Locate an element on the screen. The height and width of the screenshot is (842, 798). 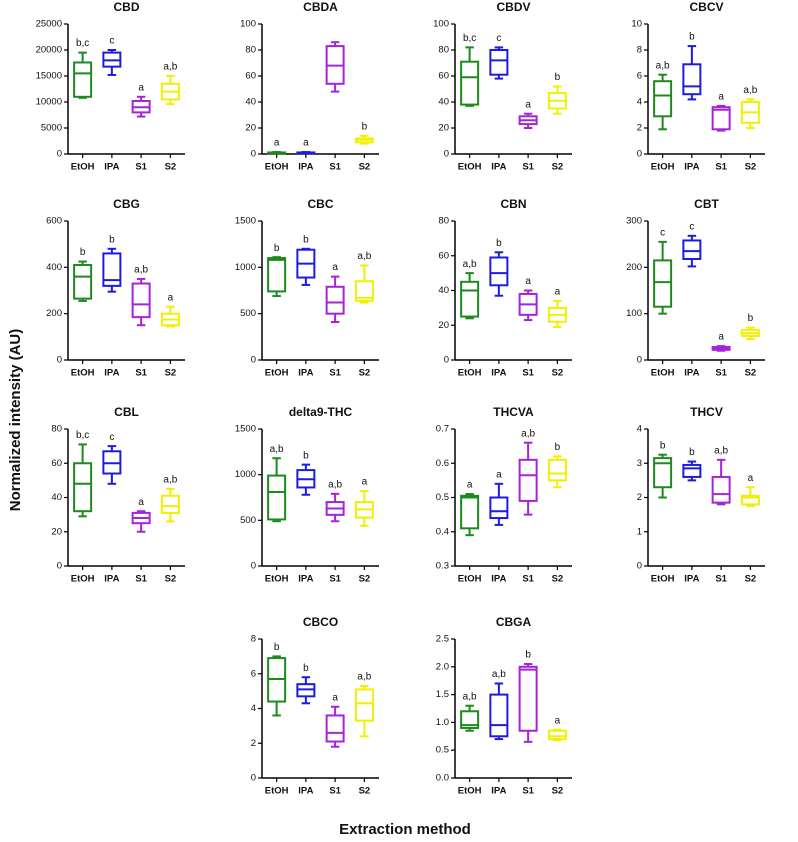
y-tick-label: 0.6 is located at coordinates (442, 463).